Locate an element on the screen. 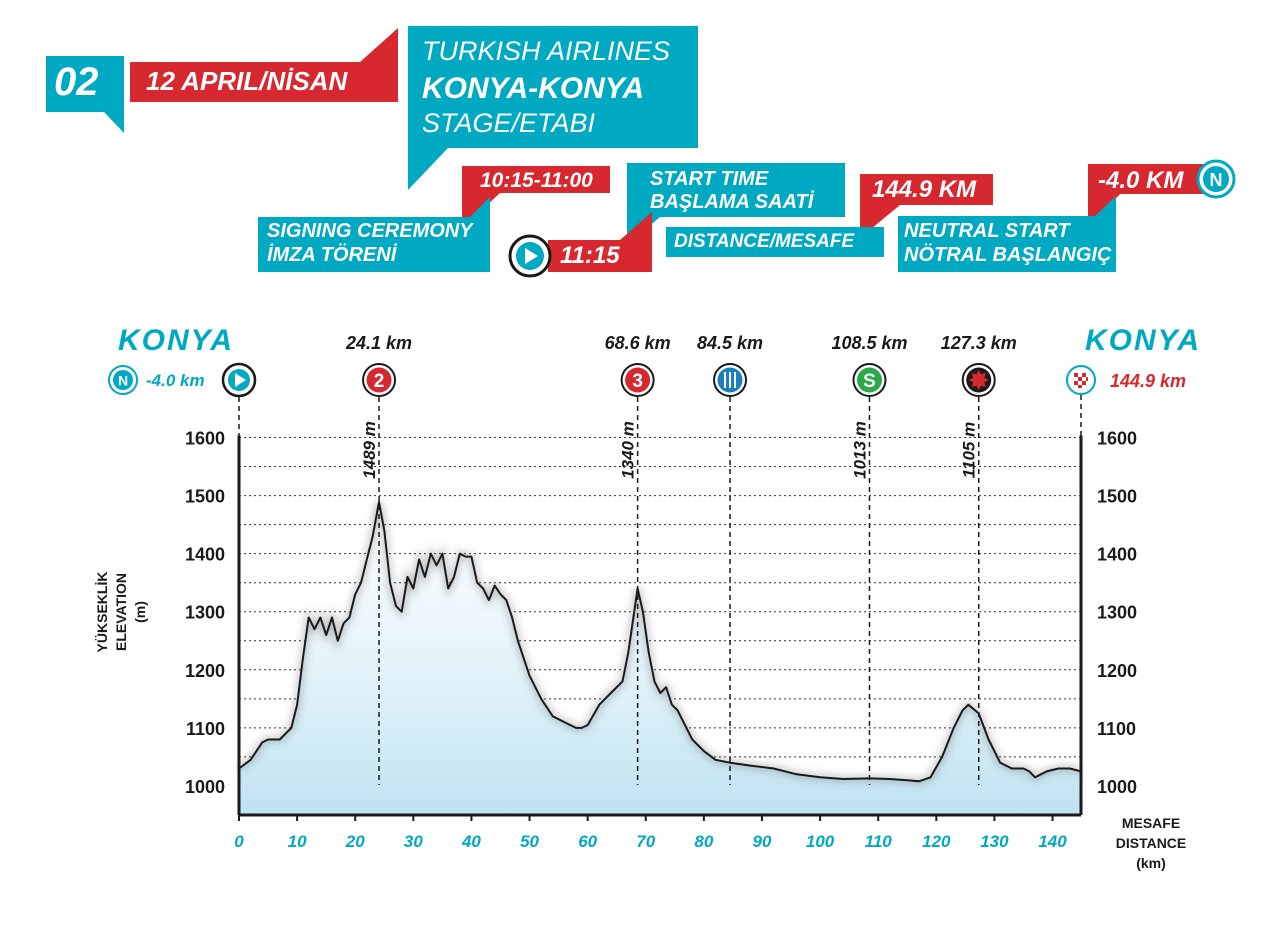  category-2-climb-icon: 24.1 km 2 1489 m is located at coordinates (378, 406).